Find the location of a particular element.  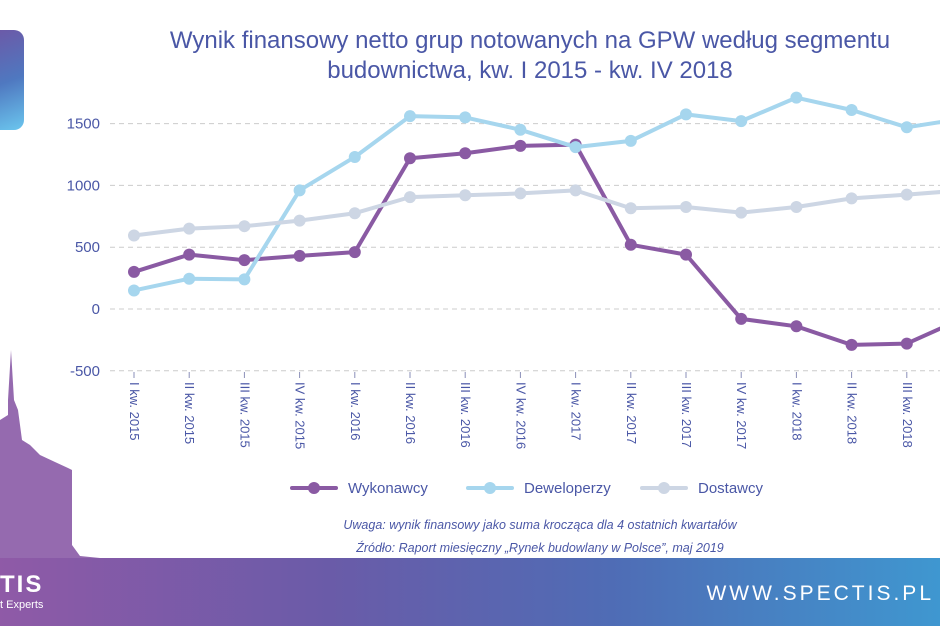

x-tick-label: III kw. 2015 is located at coordinates (244, 415).